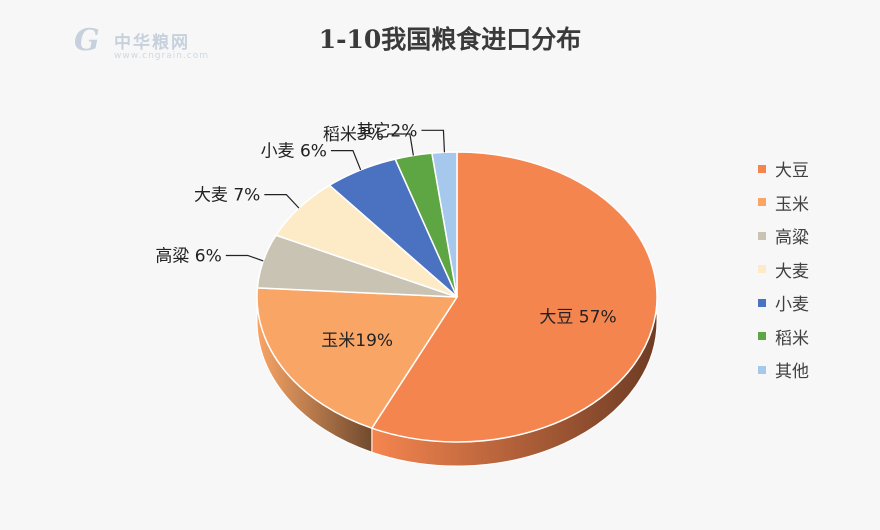 Image resolution: width=880 pixels, height=530 pixels. What do you see at coordinates (244, 258) in the screenshot?
I see `leader-line-高粱` at bounding box center [244, 258].